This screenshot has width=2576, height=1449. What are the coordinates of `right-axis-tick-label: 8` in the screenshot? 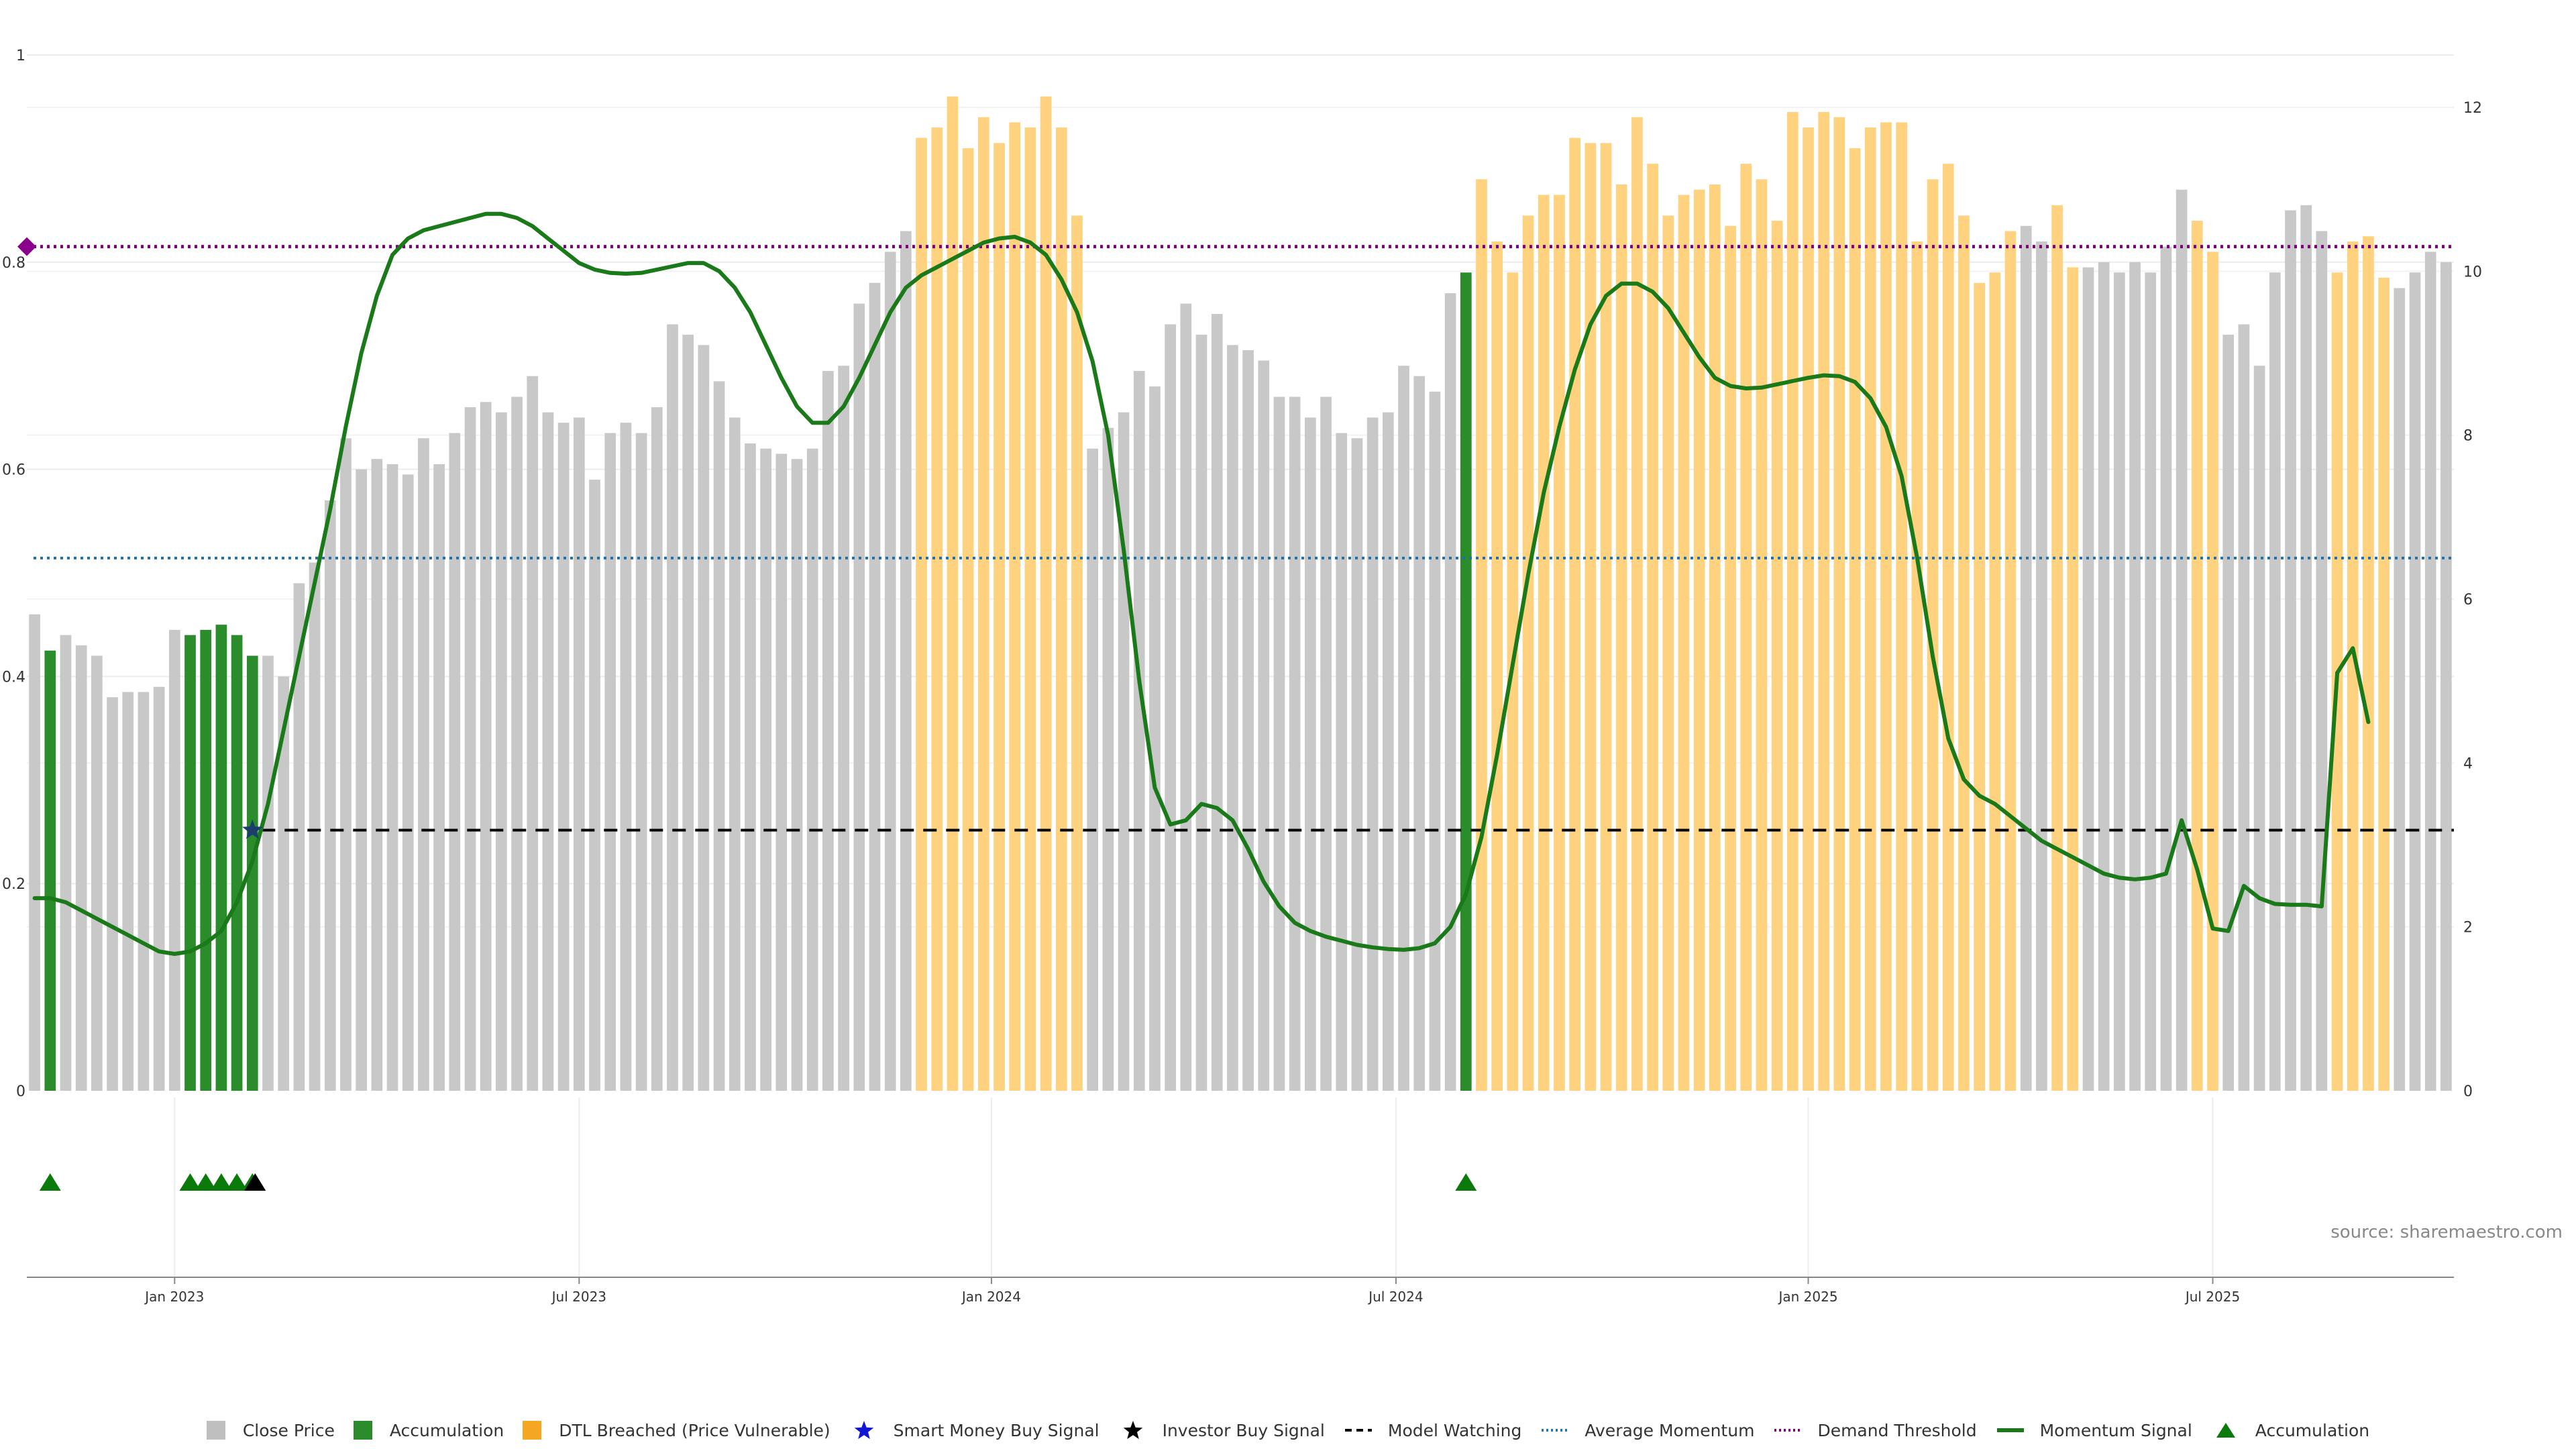 It's located at (2468, 436).